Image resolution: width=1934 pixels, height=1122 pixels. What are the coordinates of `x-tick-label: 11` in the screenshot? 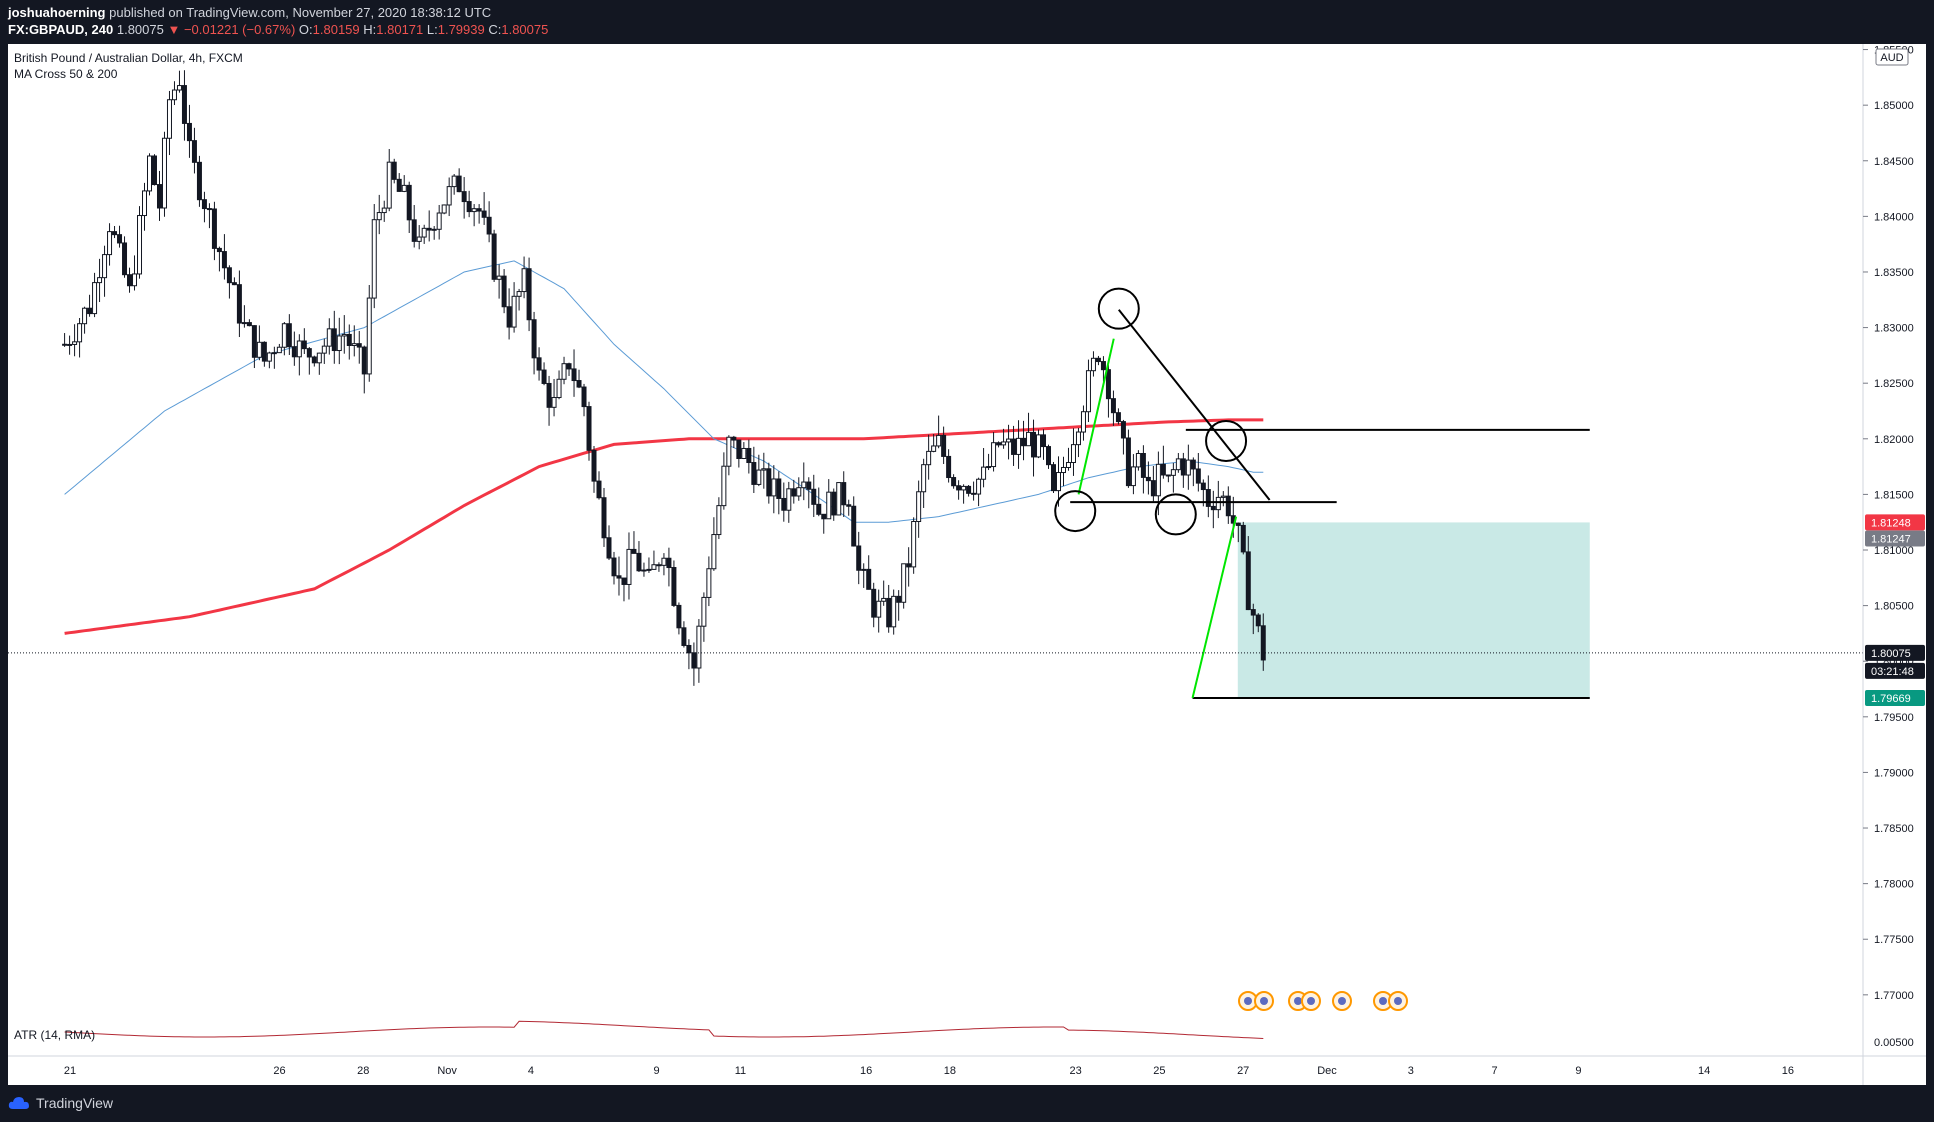 It's located at (740, 1071).